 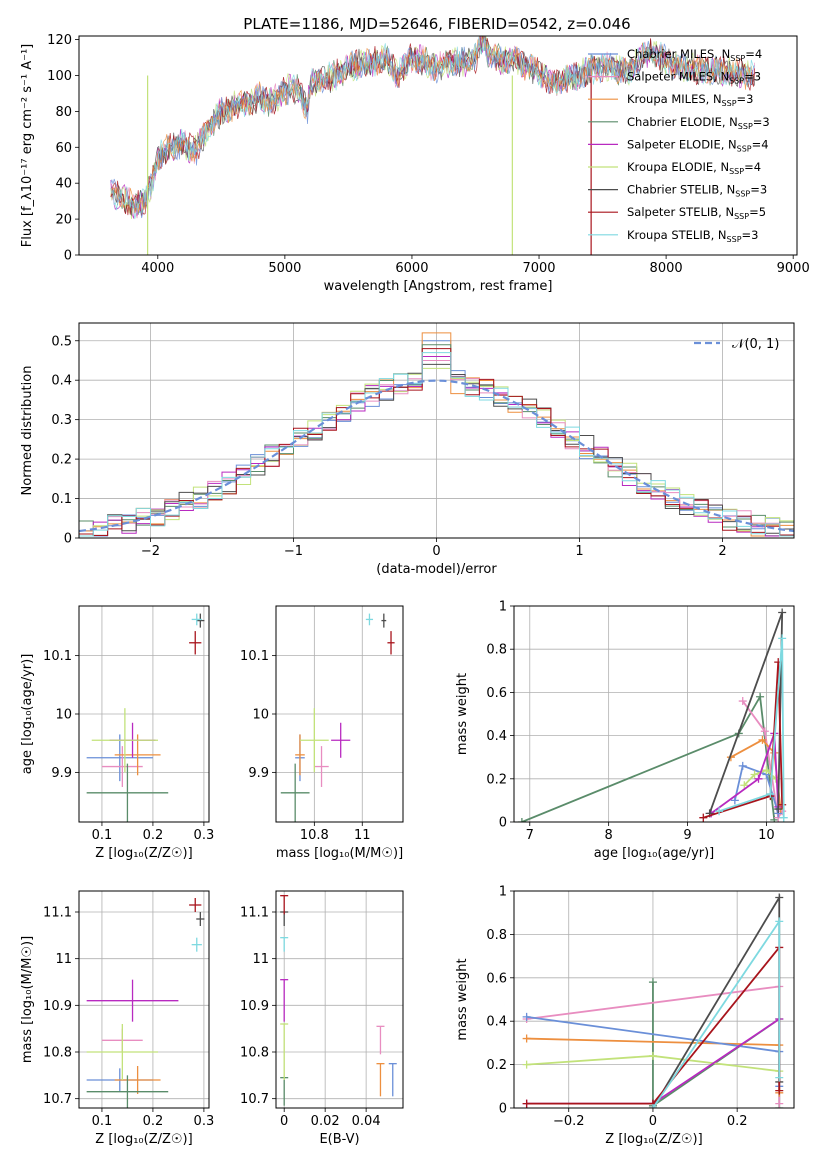 What do you see at coordinates (284, 1121) in the screenshot?
I see `x-tick-label: 0` at bounding box center [284, 1121].